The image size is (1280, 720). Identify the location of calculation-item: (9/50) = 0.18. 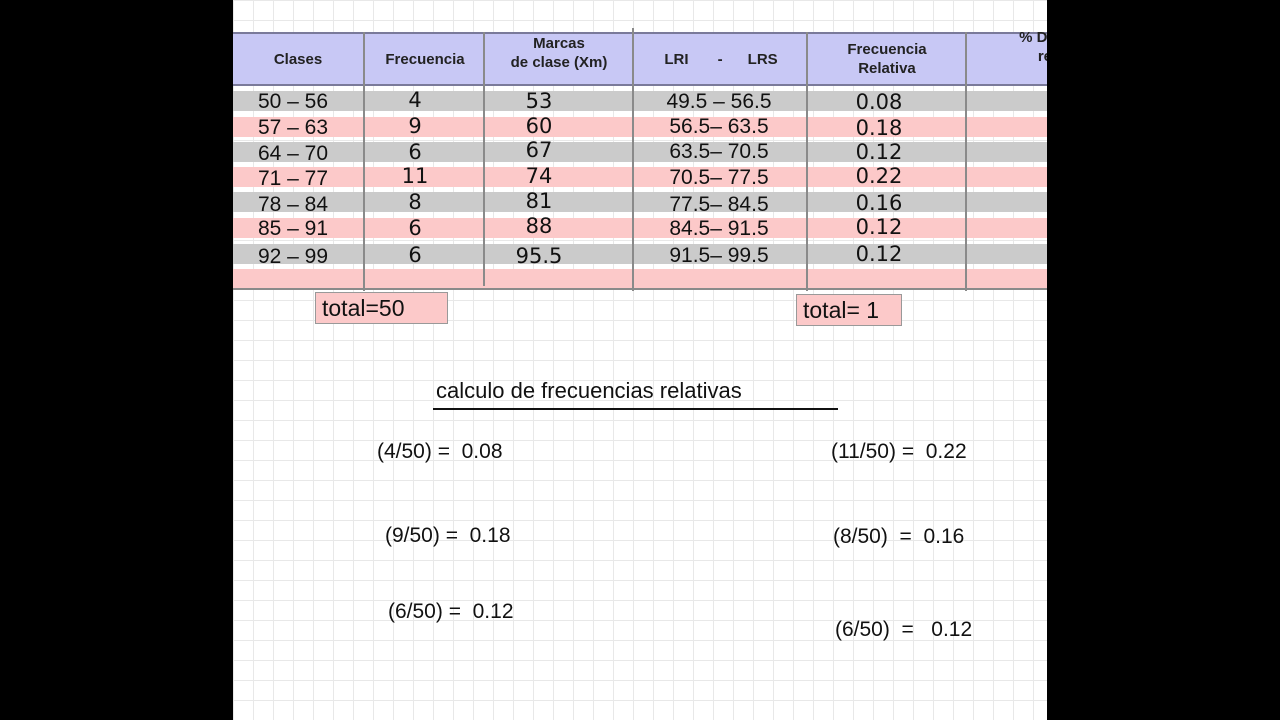
(448, 535).